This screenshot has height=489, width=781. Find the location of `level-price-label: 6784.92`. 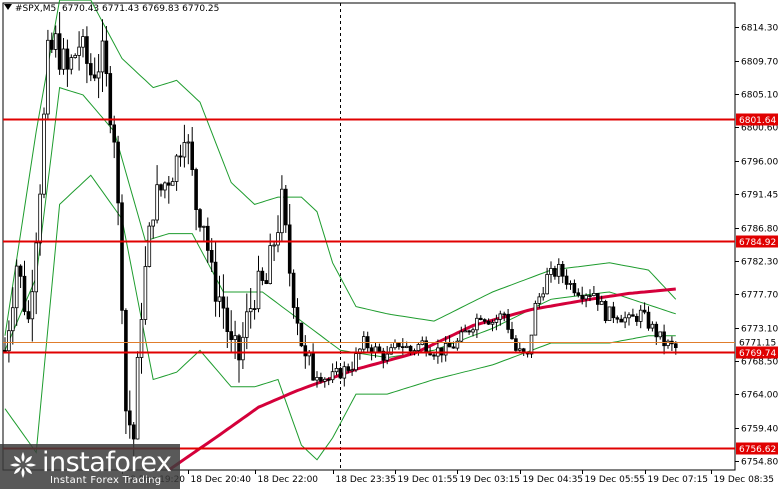

level-price-label: 6784.92 is located at coordinates (757, 243).